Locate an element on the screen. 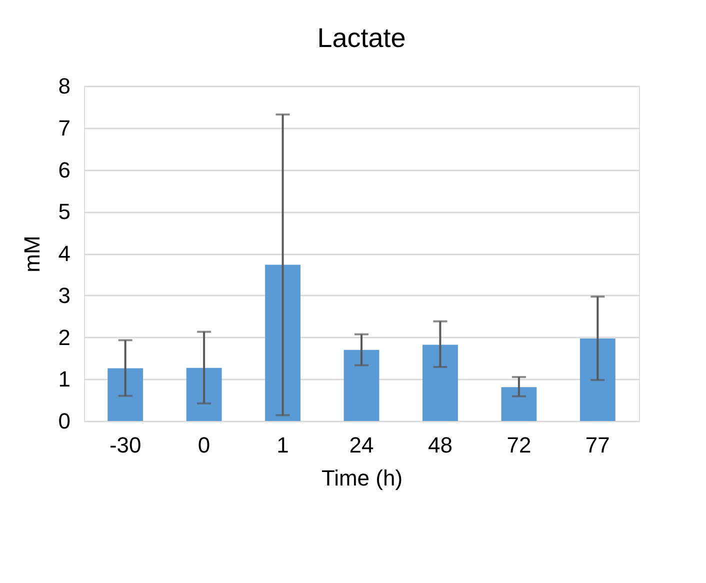 This screenshot has height=583, width=706. x-tick-label: 0 is located at coordinates (204, 445).